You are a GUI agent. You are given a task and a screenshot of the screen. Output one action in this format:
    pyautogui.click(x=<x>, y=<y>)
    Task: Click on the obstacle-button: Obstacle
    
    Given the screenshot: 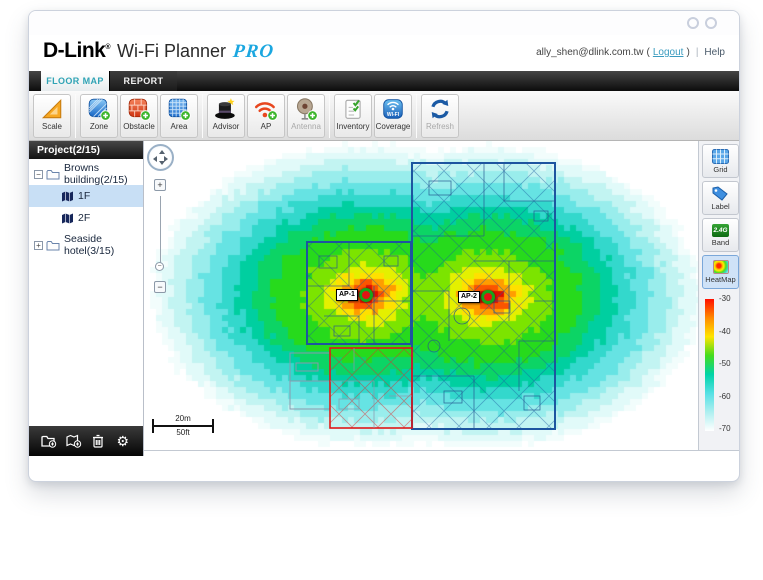 What is the action you would take?
    pyautogui.click(x=139, y=115)
    